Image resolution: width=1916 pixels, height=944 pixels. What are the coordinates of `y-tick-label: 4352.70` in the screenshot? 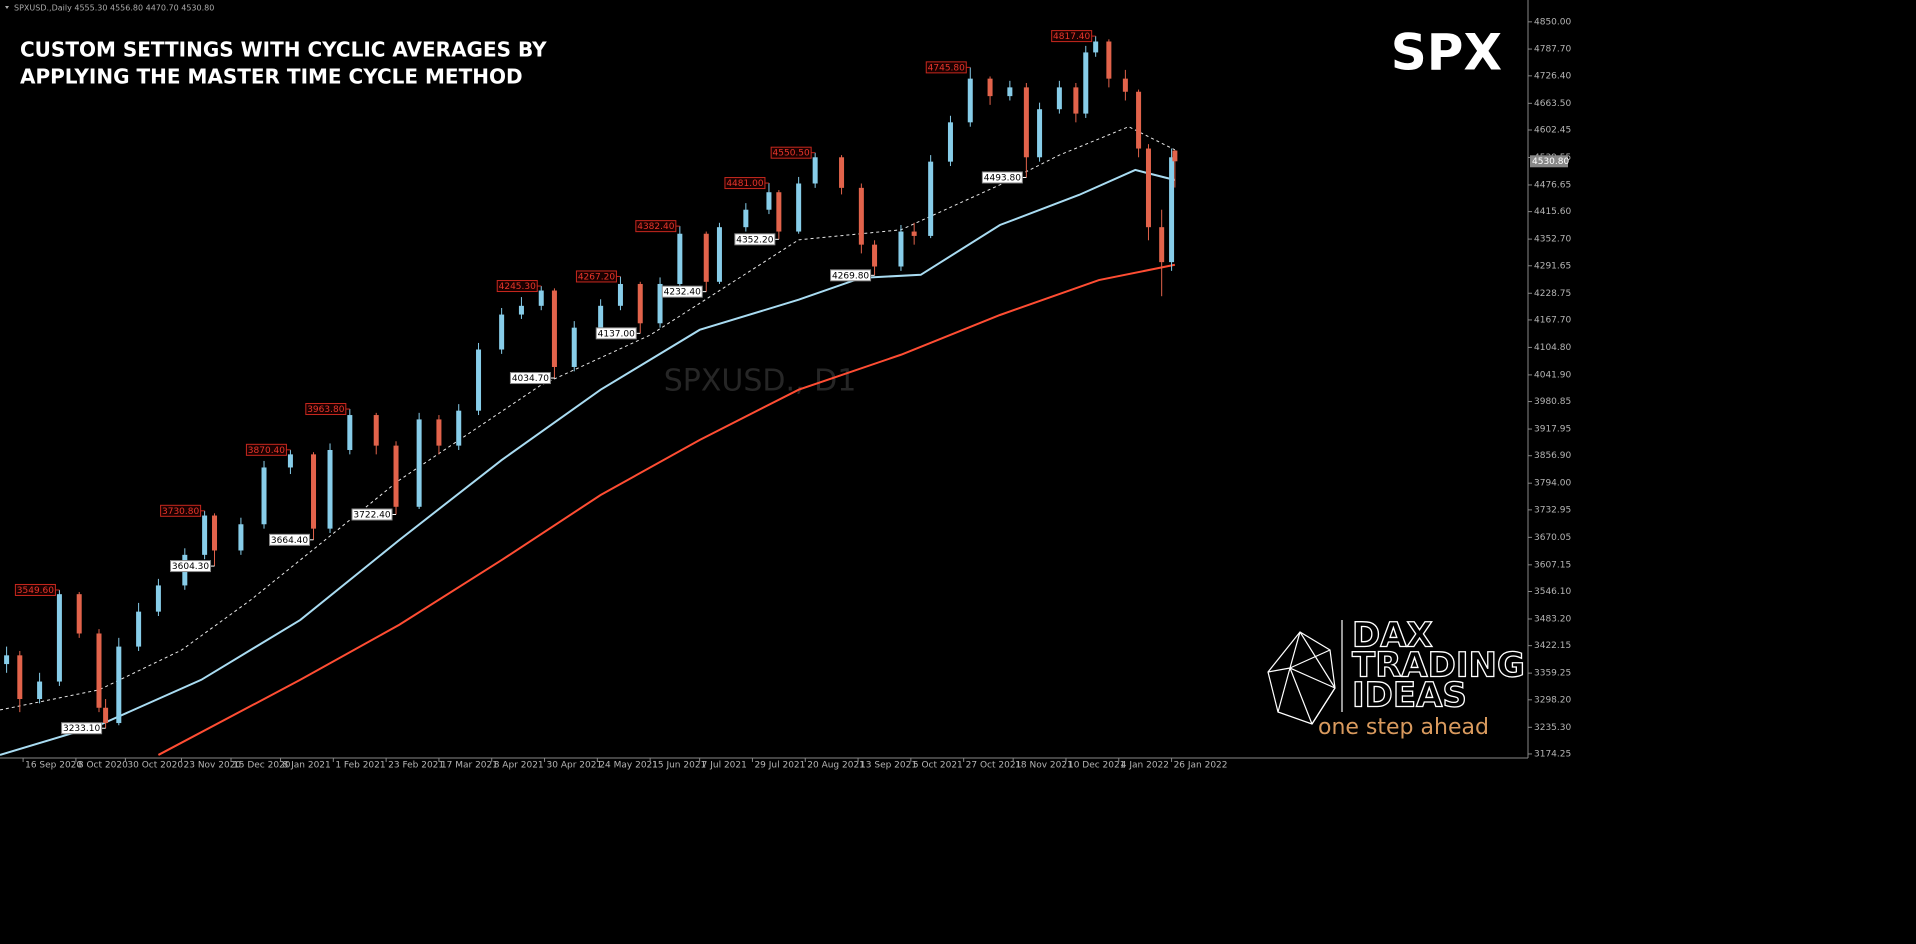 It's located at (1552, 240).